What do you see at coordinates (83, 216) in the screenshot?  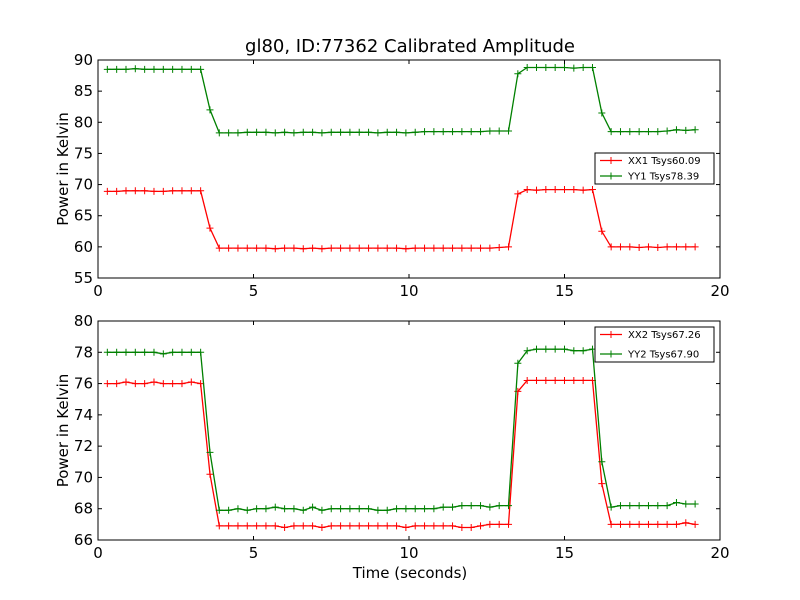 I see `y-tick-label: 65` at bounding box center [83, 216].